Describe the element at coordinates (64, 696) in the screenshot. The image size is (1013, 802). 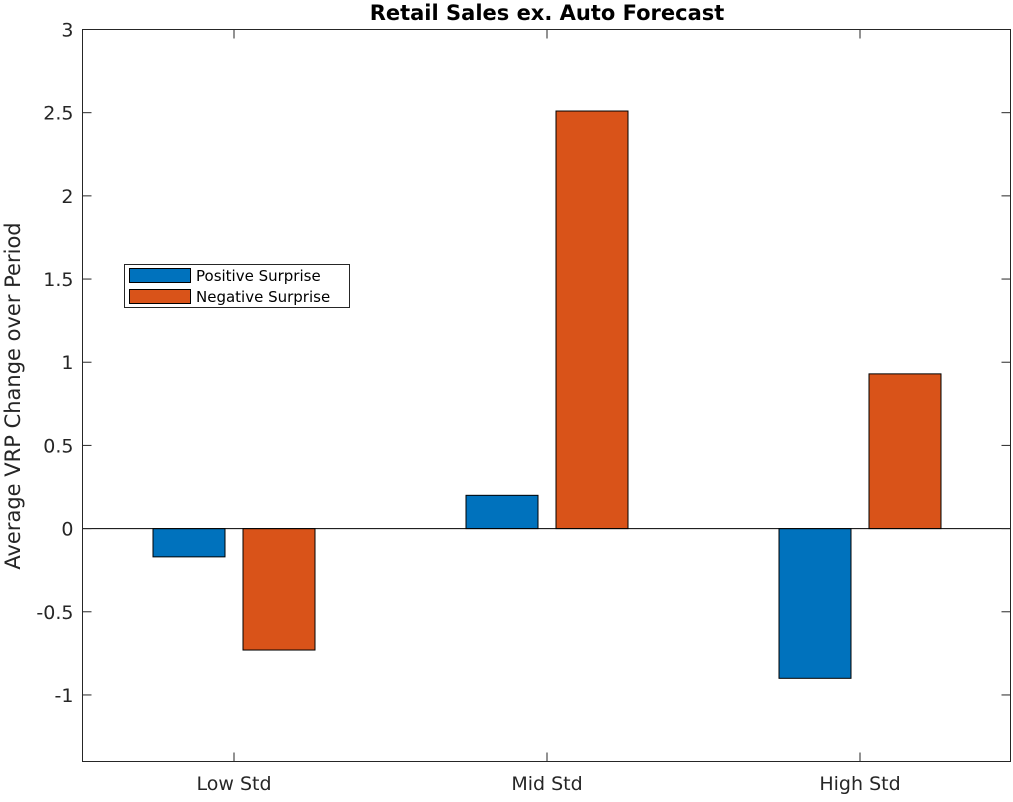
I see `y-tick-label: -1` at that location.